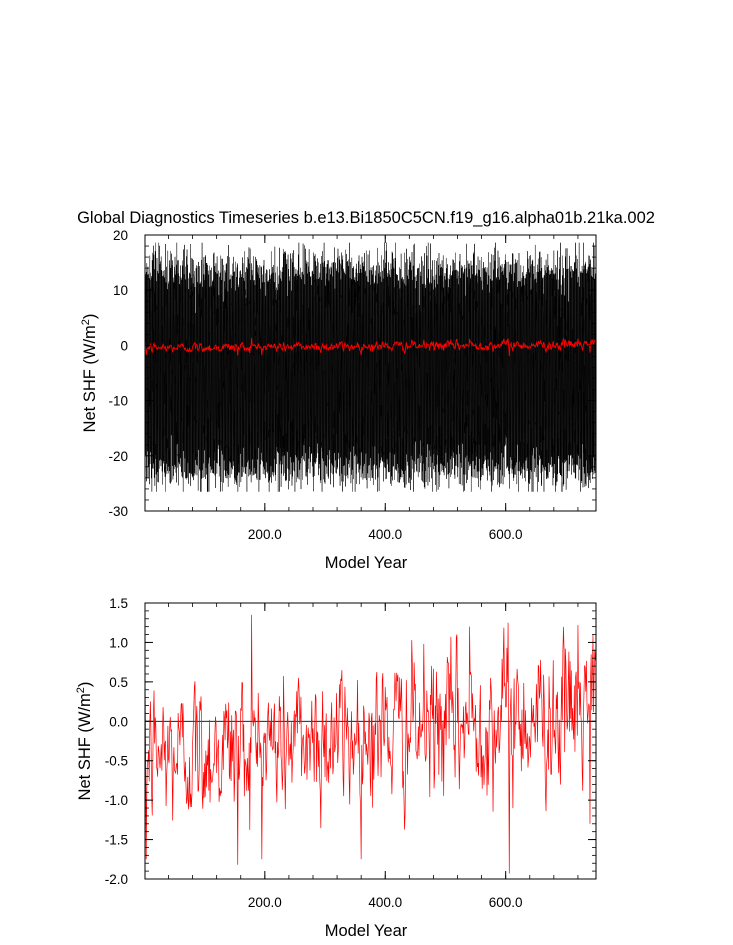  I want to click on top-x-axis-label: Model Year, so click(366, 563).